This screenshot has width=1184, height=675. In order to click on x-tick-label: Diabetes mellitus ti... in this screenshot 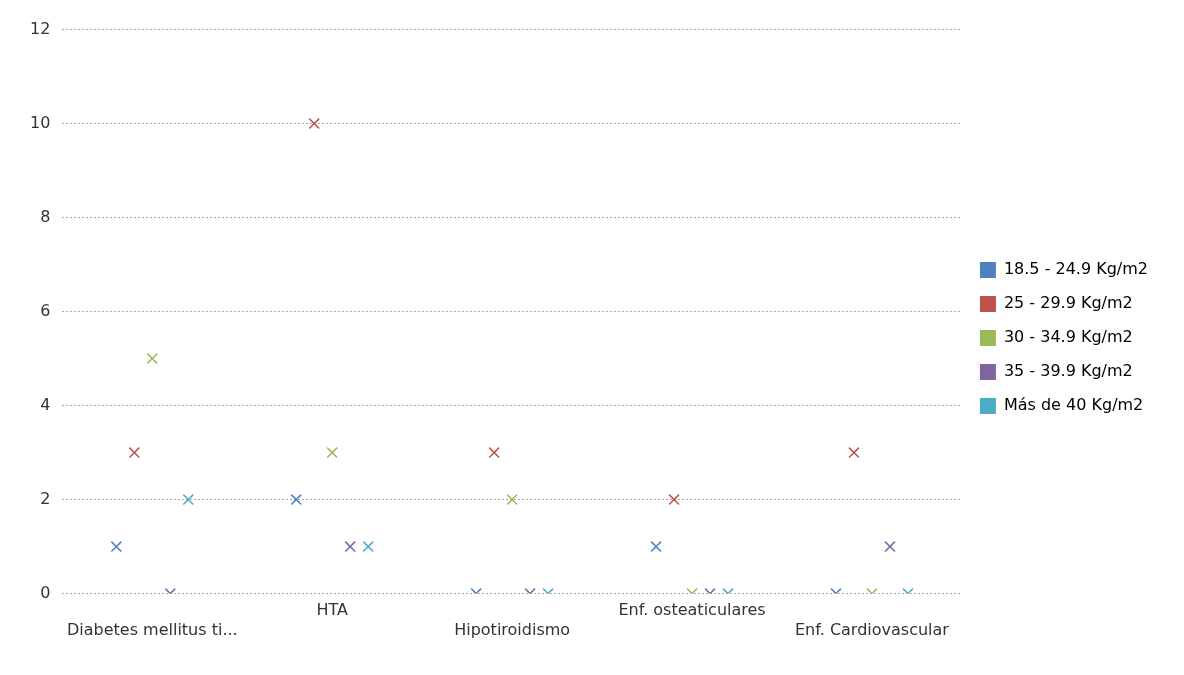, I will do `click(152, 629)`.